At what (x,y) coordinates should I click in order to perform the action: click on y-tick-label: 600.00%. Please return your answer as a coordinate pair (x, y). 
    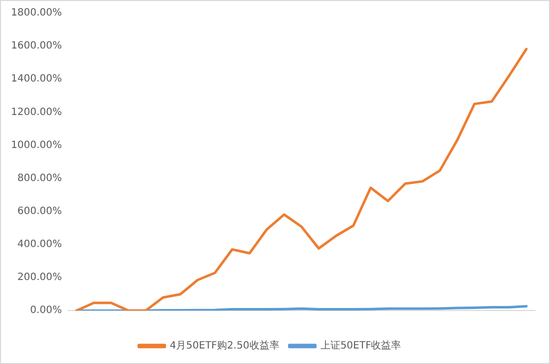
    Looking at the image, I should click on (39, 211).